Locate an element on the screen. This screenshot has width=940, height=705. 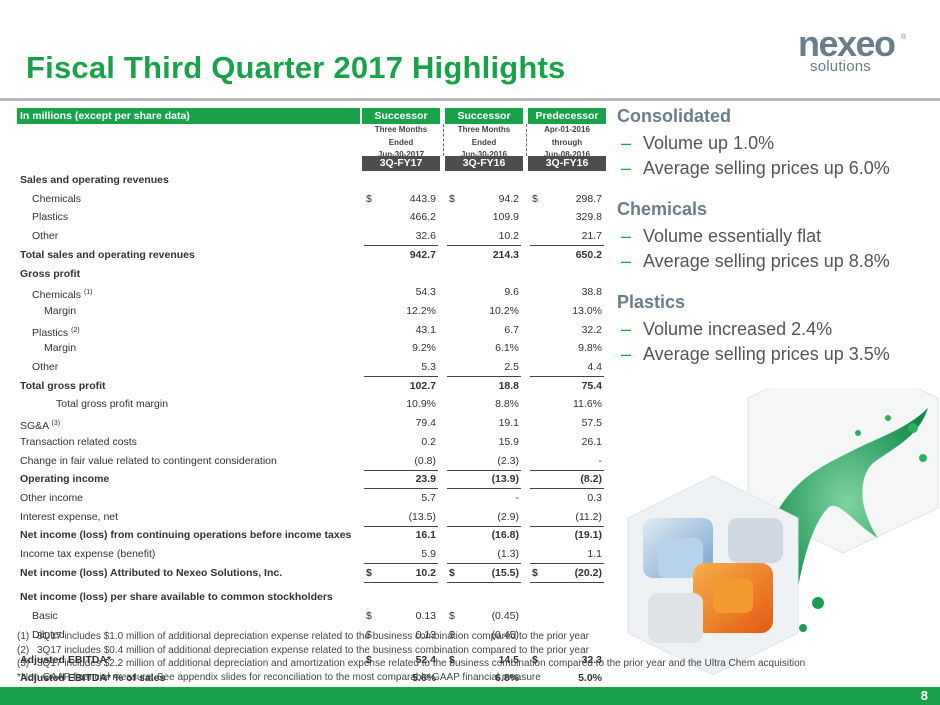
nexeo-logo: nexeo ® solutions is located at coordinates (858, 51).